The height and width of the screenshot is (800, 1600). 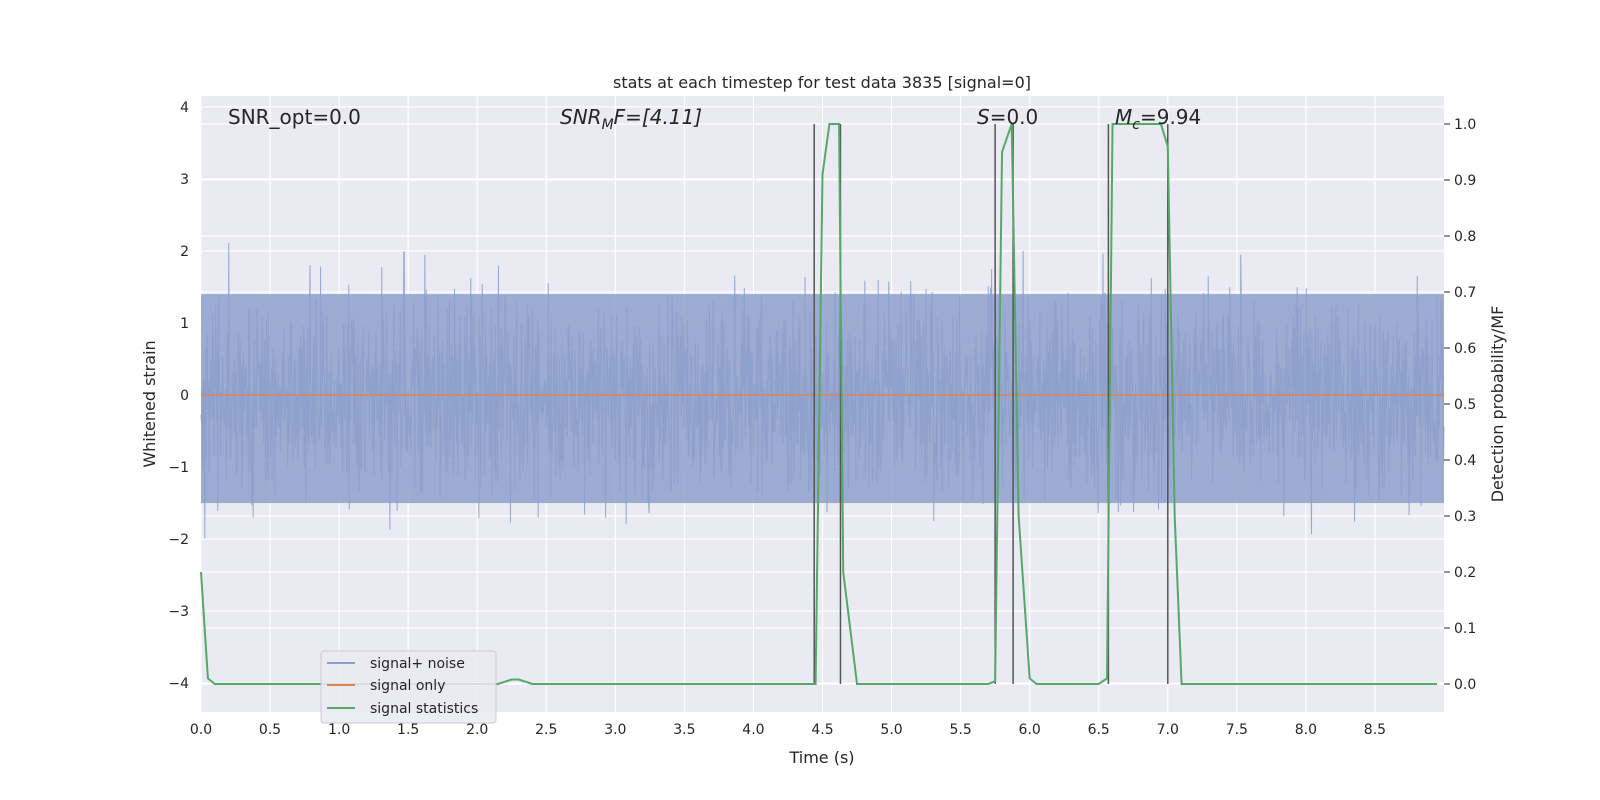 I want to click on y-right-tick-label-1: 0.9, so click(x=1465, y=181).